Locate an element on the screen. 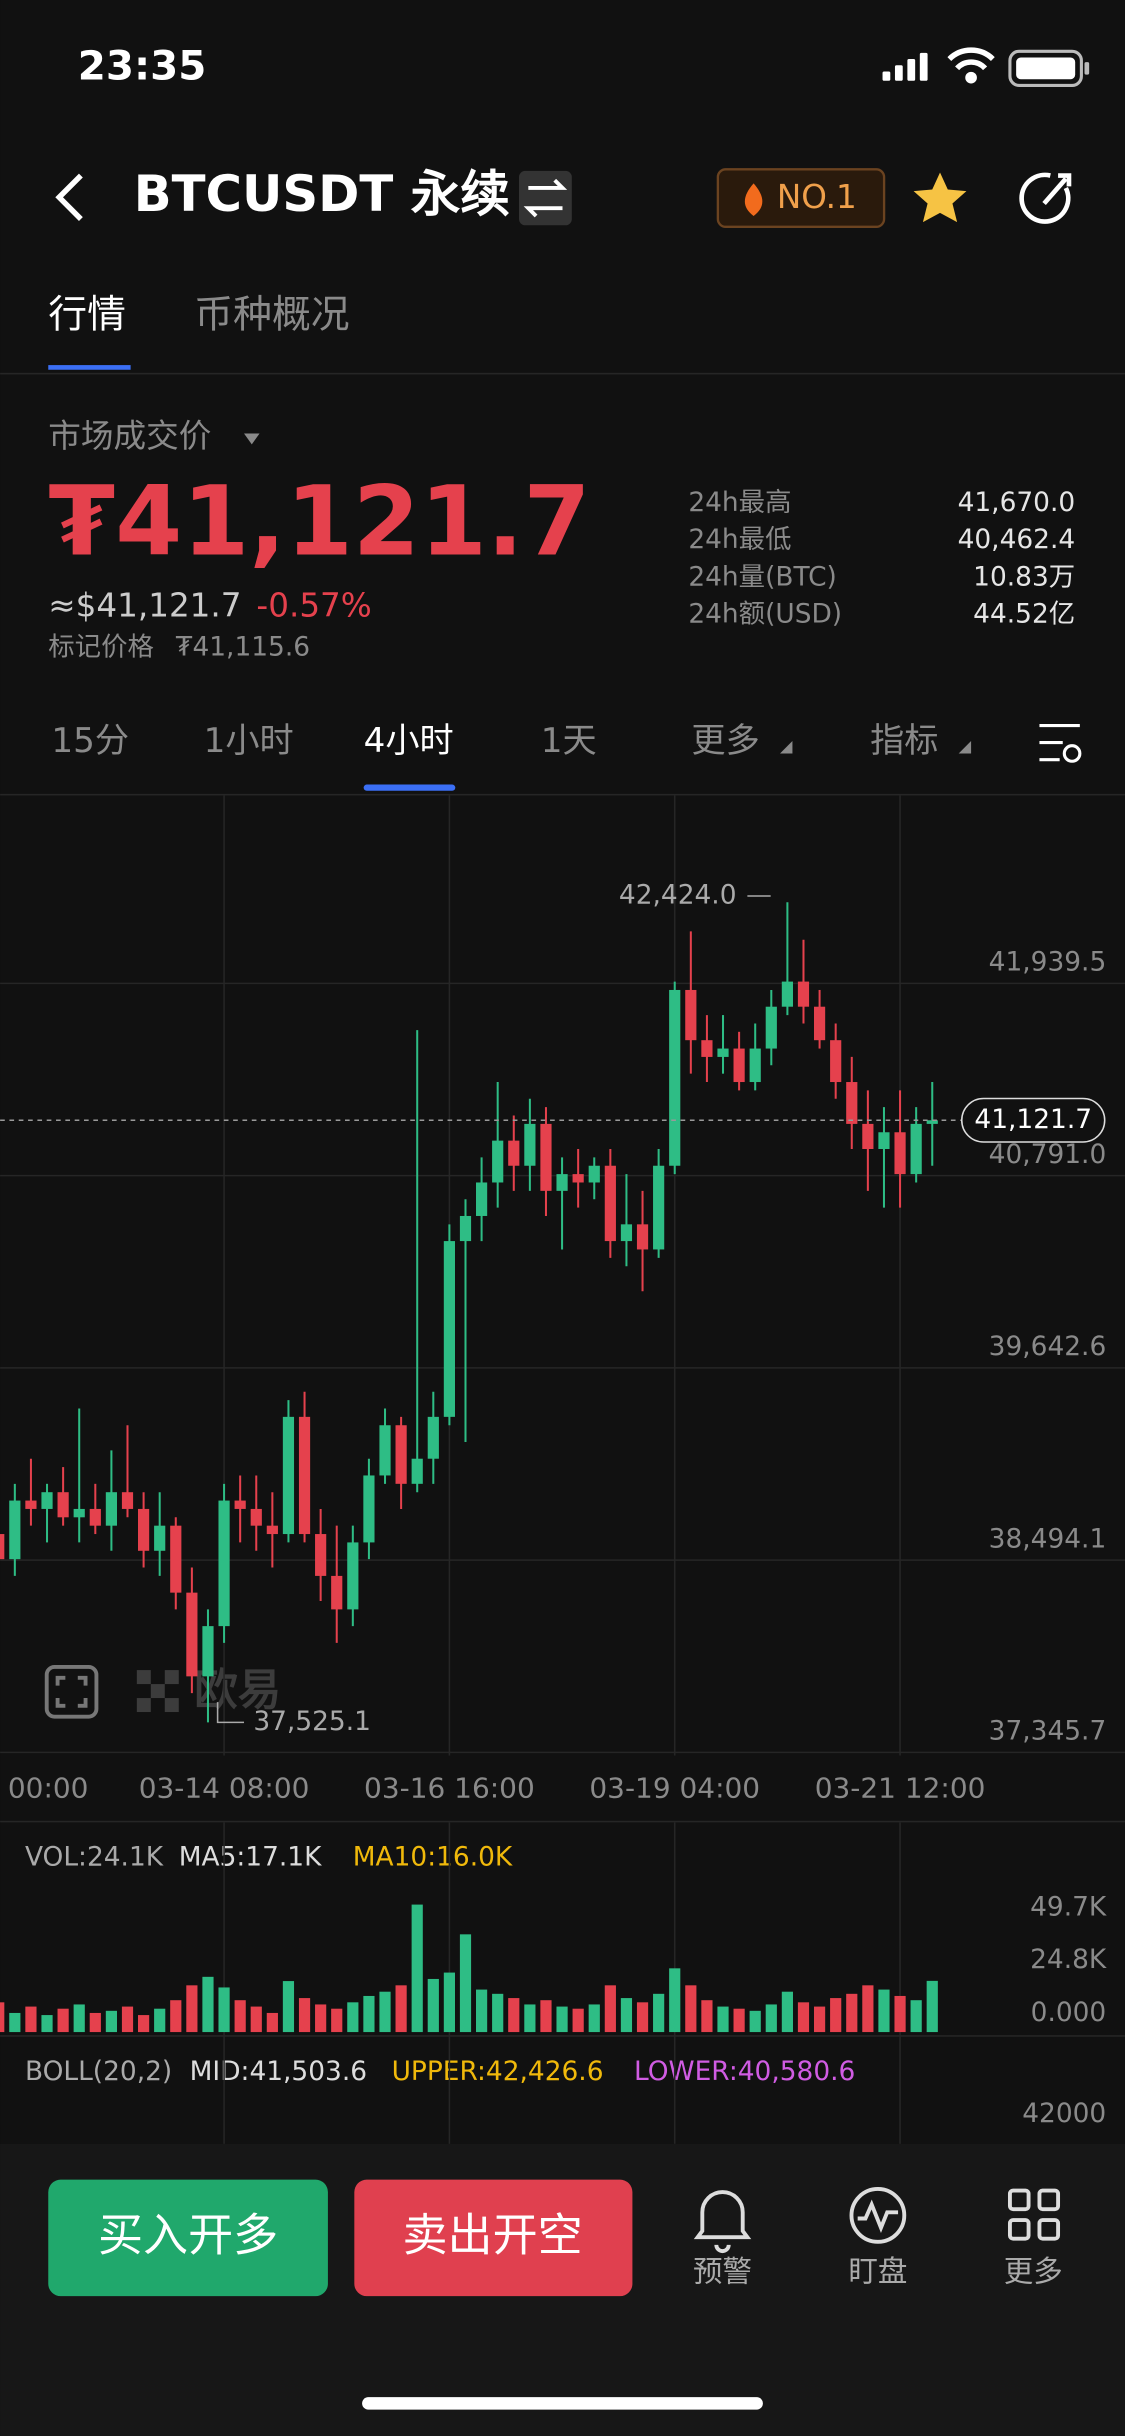 This screenshot has height=2436, width=1125. change-percent: -0.57% is located at coordinates (313, 605).